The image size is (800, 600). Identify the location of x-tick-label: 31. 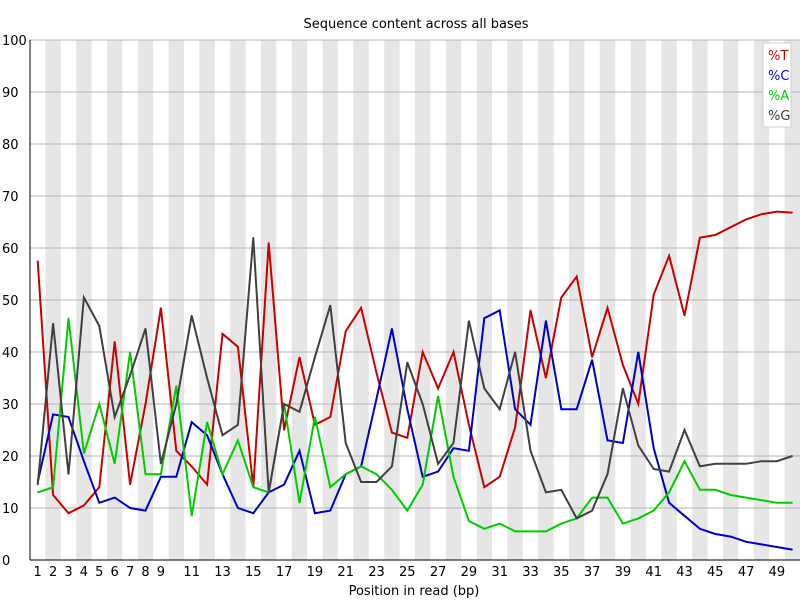
(499, 572).